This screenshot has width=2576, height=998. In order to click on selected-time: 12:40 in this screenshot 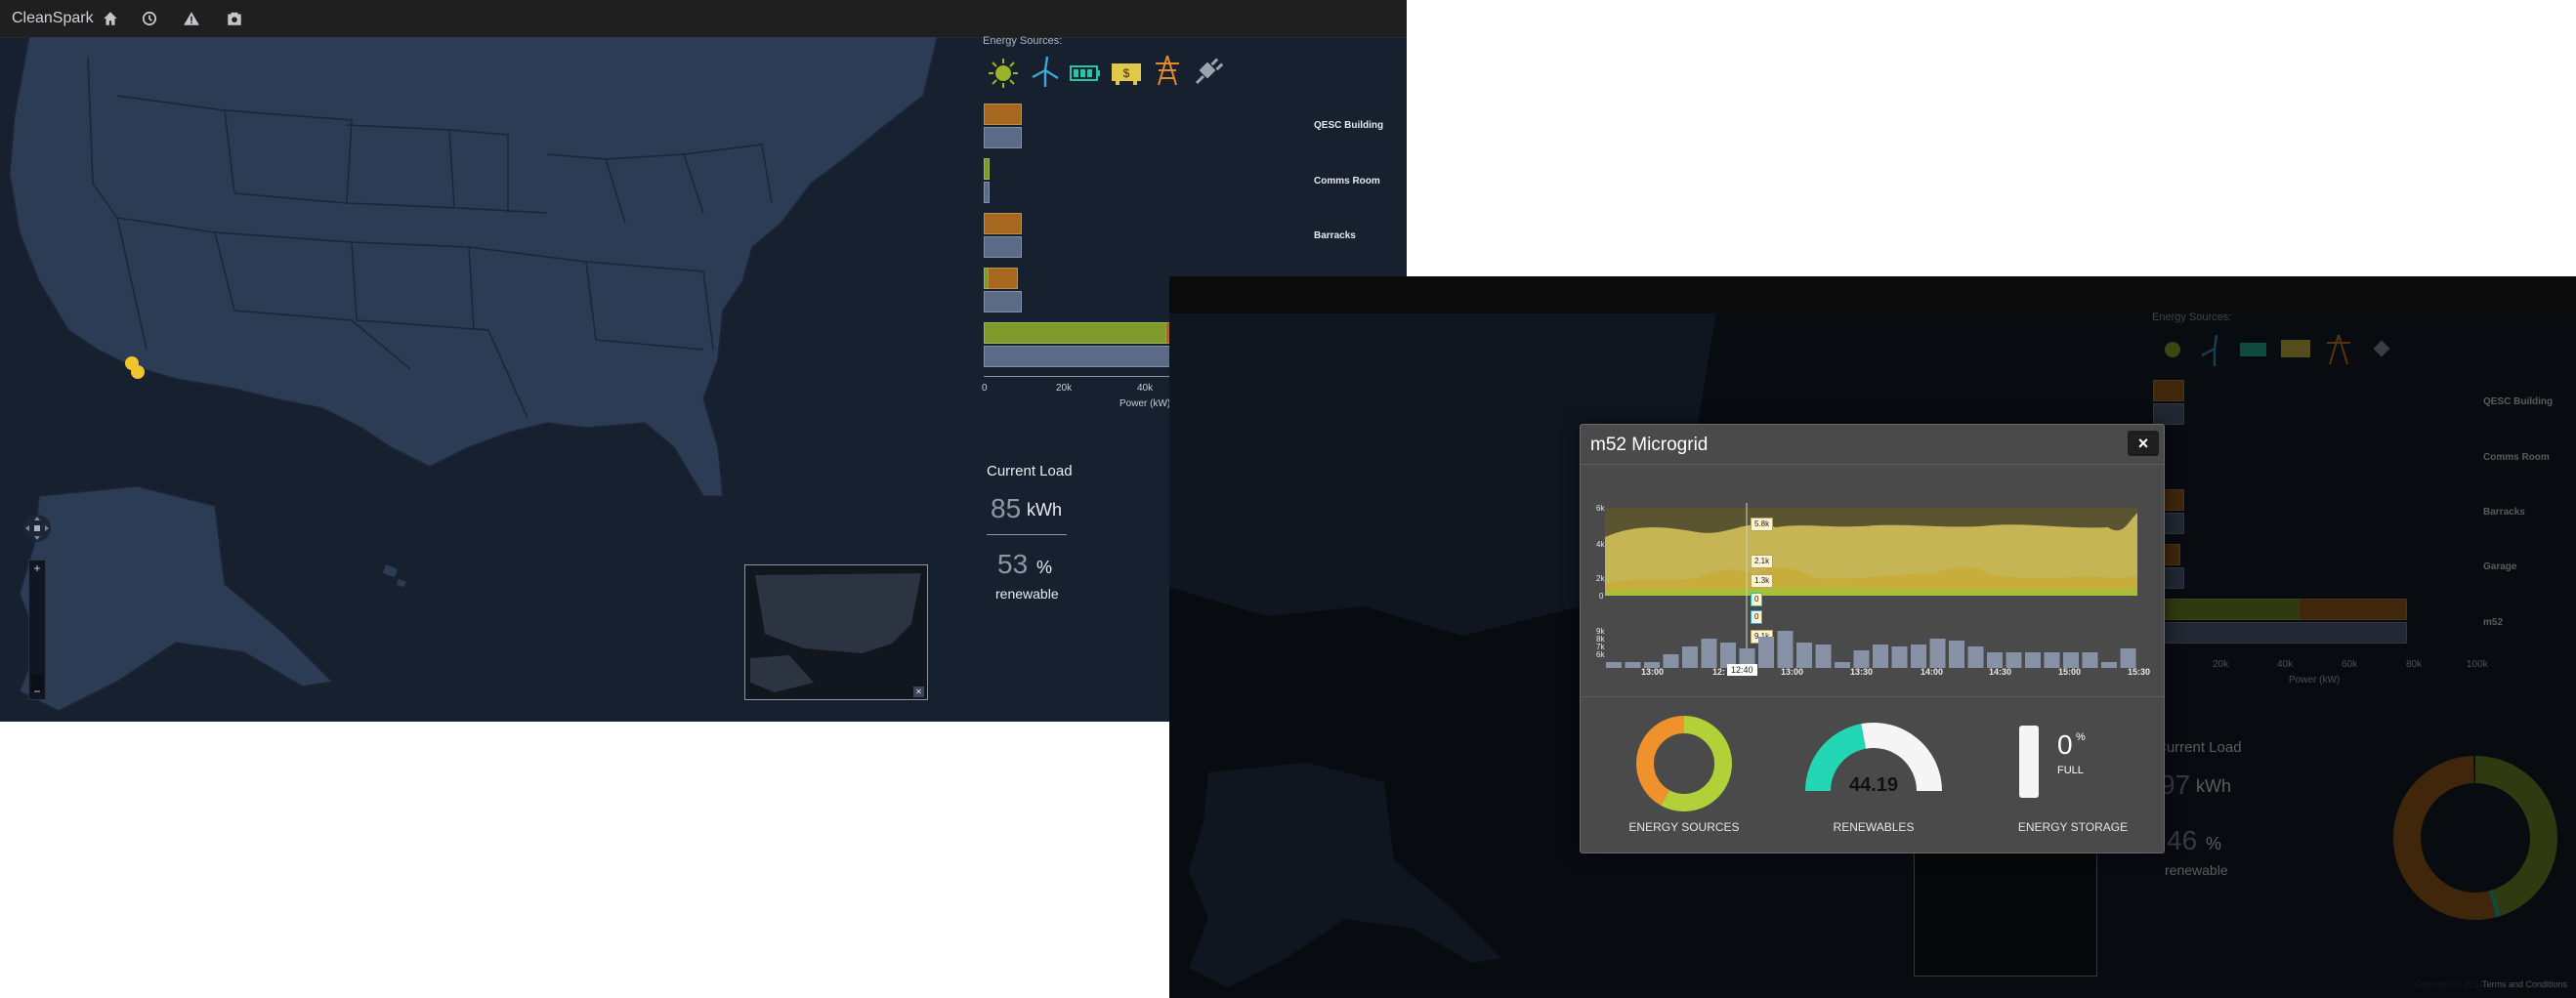, I will do `click(1742, 670)`.